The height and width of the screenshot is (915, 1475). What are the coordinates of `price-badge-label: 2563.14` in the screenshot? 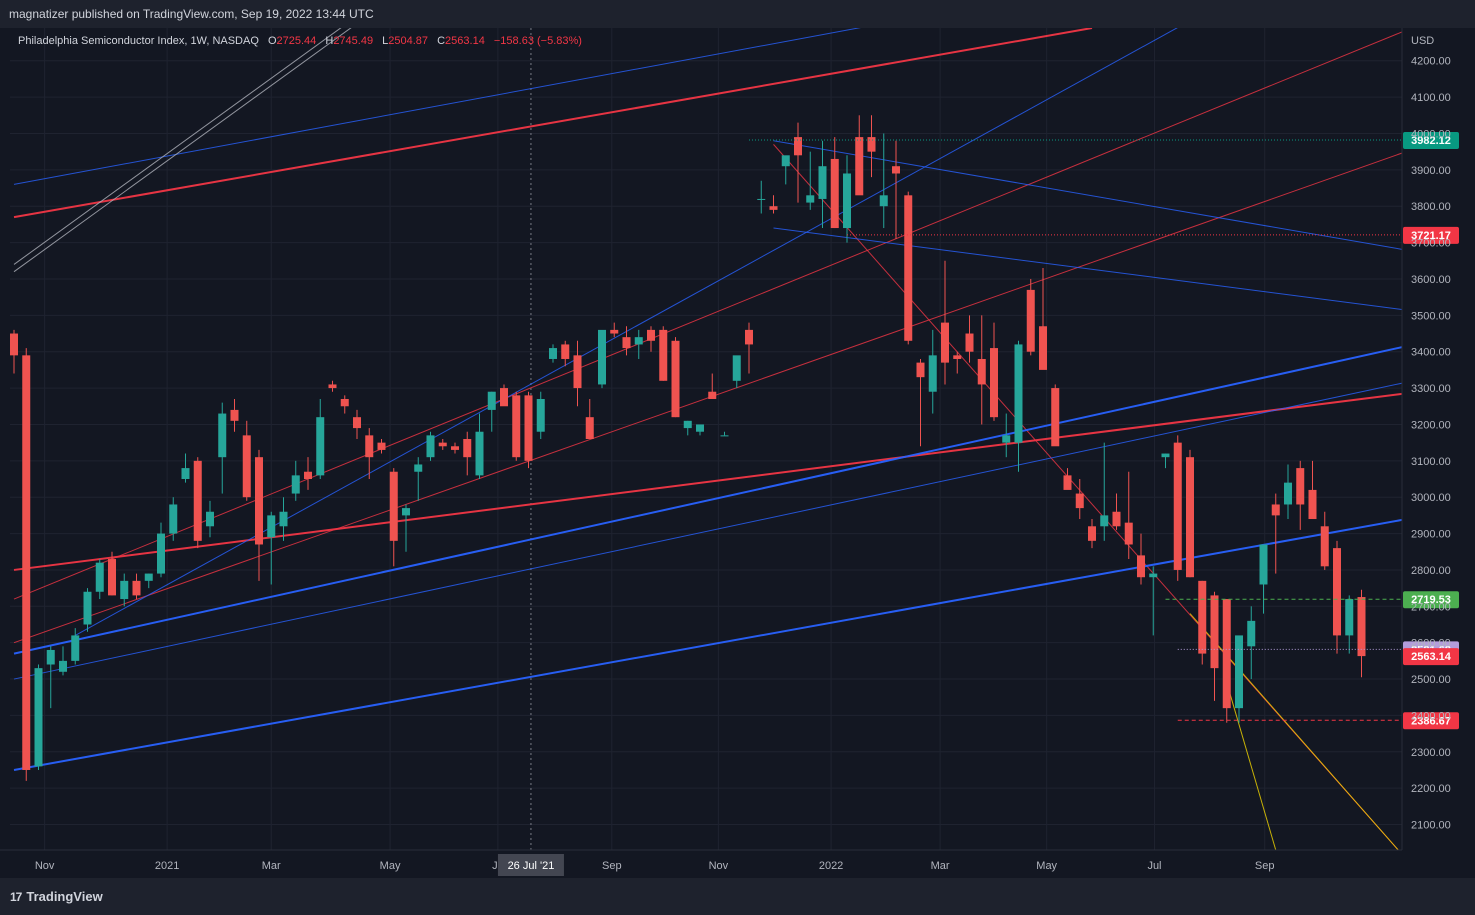 It's located at (1431, 657).